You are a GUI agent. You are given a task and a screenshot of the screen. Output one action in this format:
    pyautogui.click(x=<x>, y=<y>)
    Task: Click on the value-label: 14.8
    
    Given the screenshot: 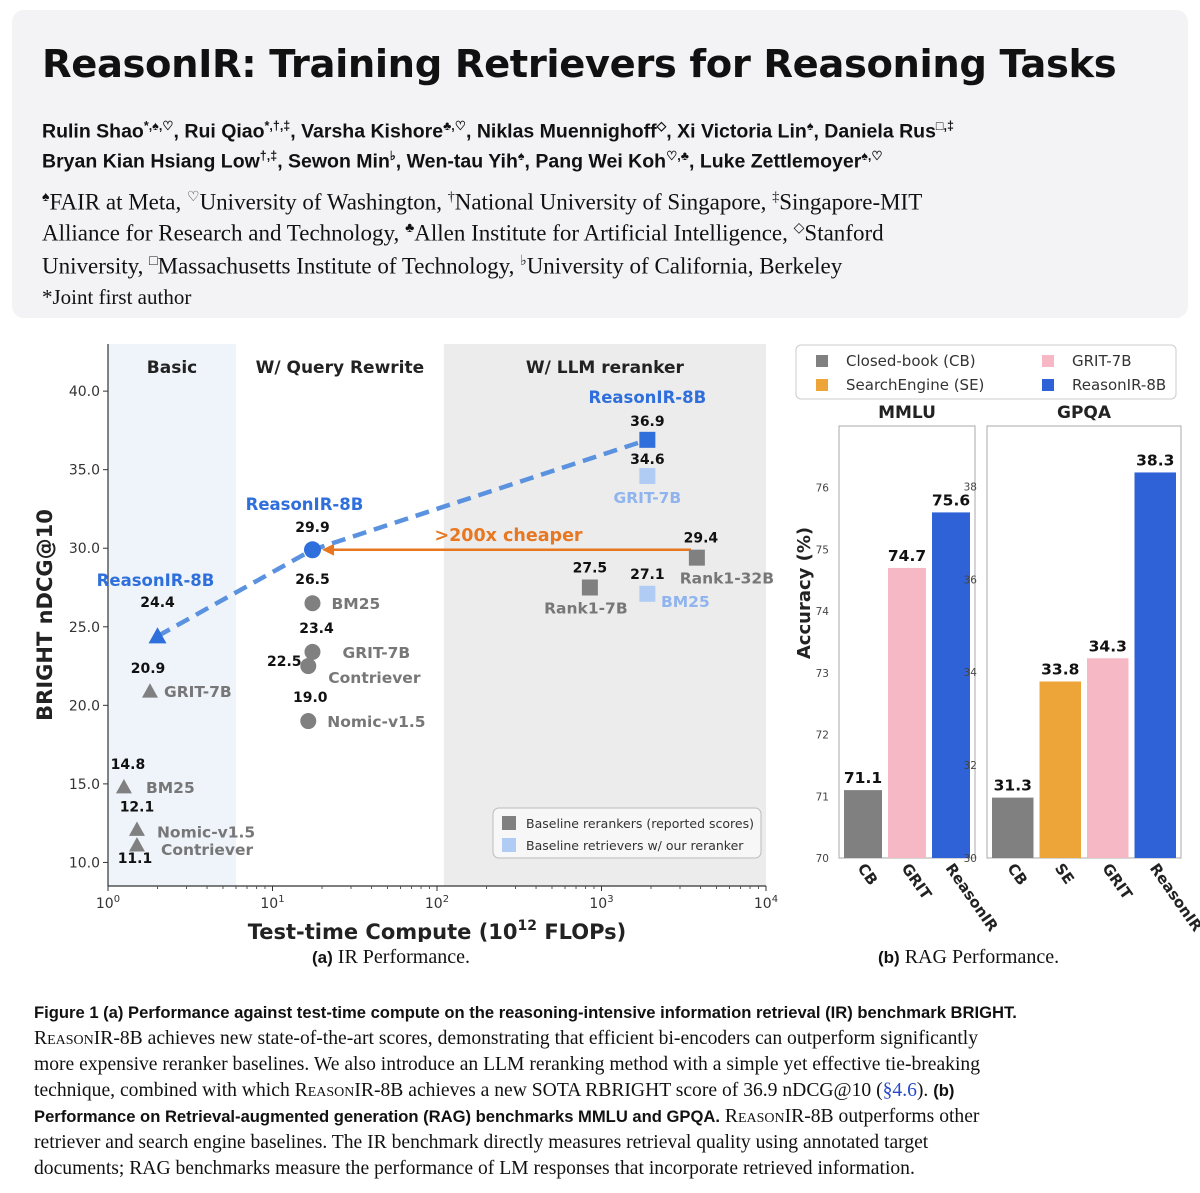 What is the action you would take?
    pyautogui.click(x=128, y=765)
    